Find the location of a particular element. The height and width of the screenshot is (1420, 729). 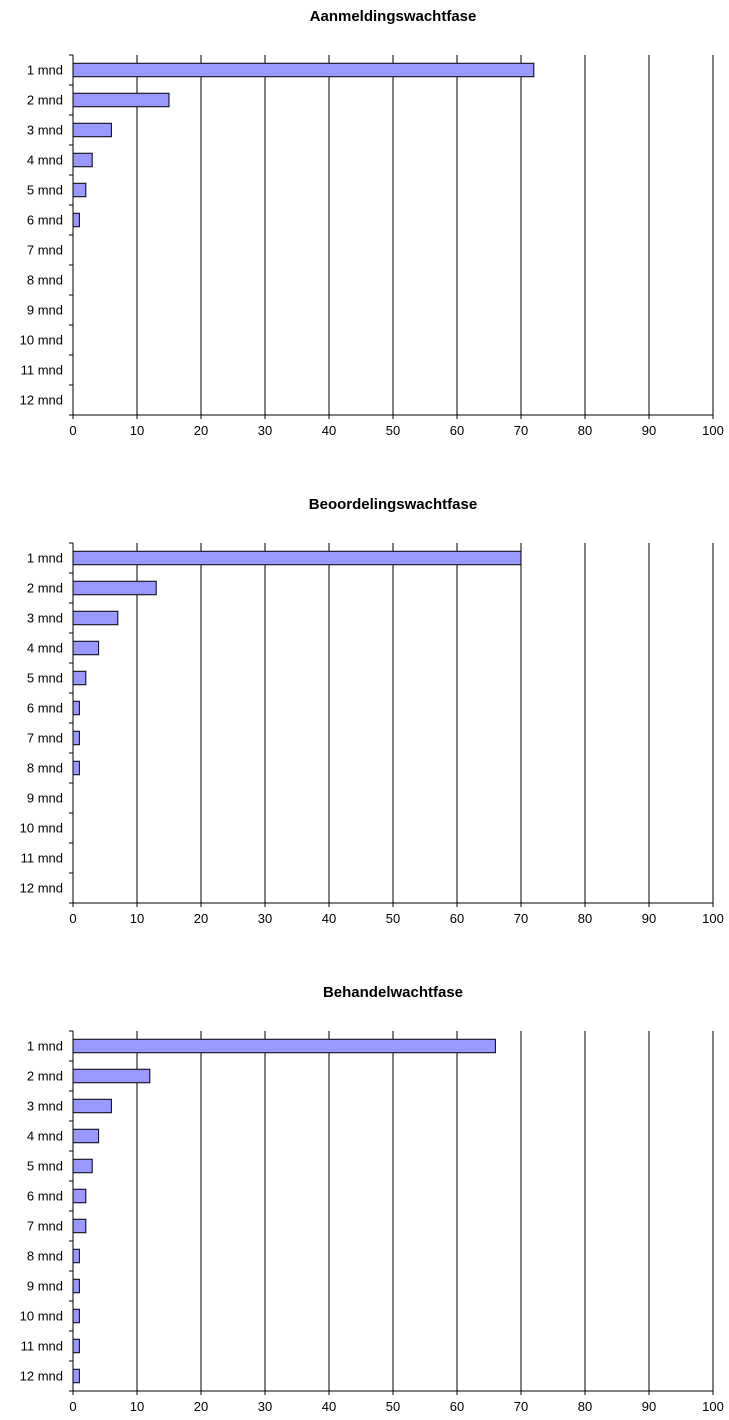

chart-title: Aanmeldingswachtfase is located at coordinates (393, 16).